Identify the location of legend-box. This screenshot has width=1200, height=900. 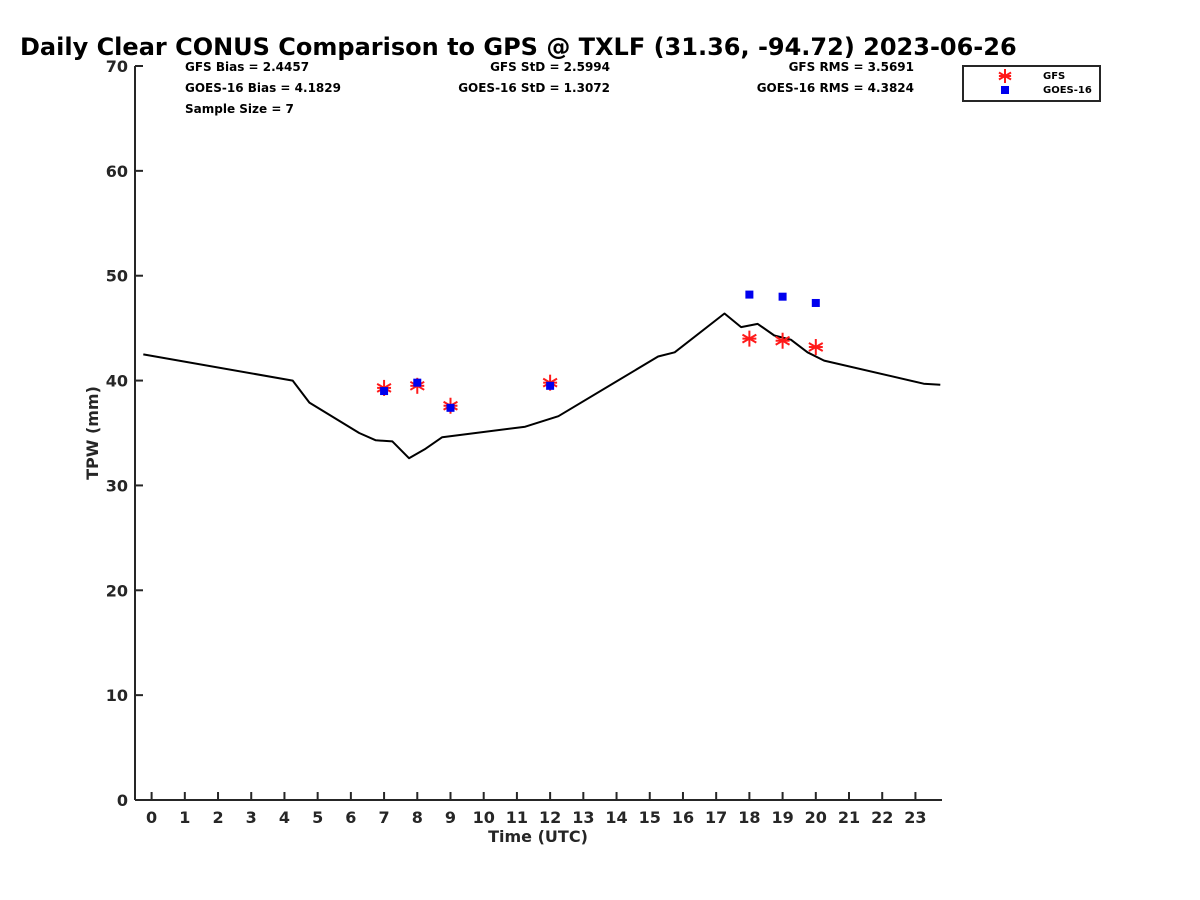
(1031, 83).